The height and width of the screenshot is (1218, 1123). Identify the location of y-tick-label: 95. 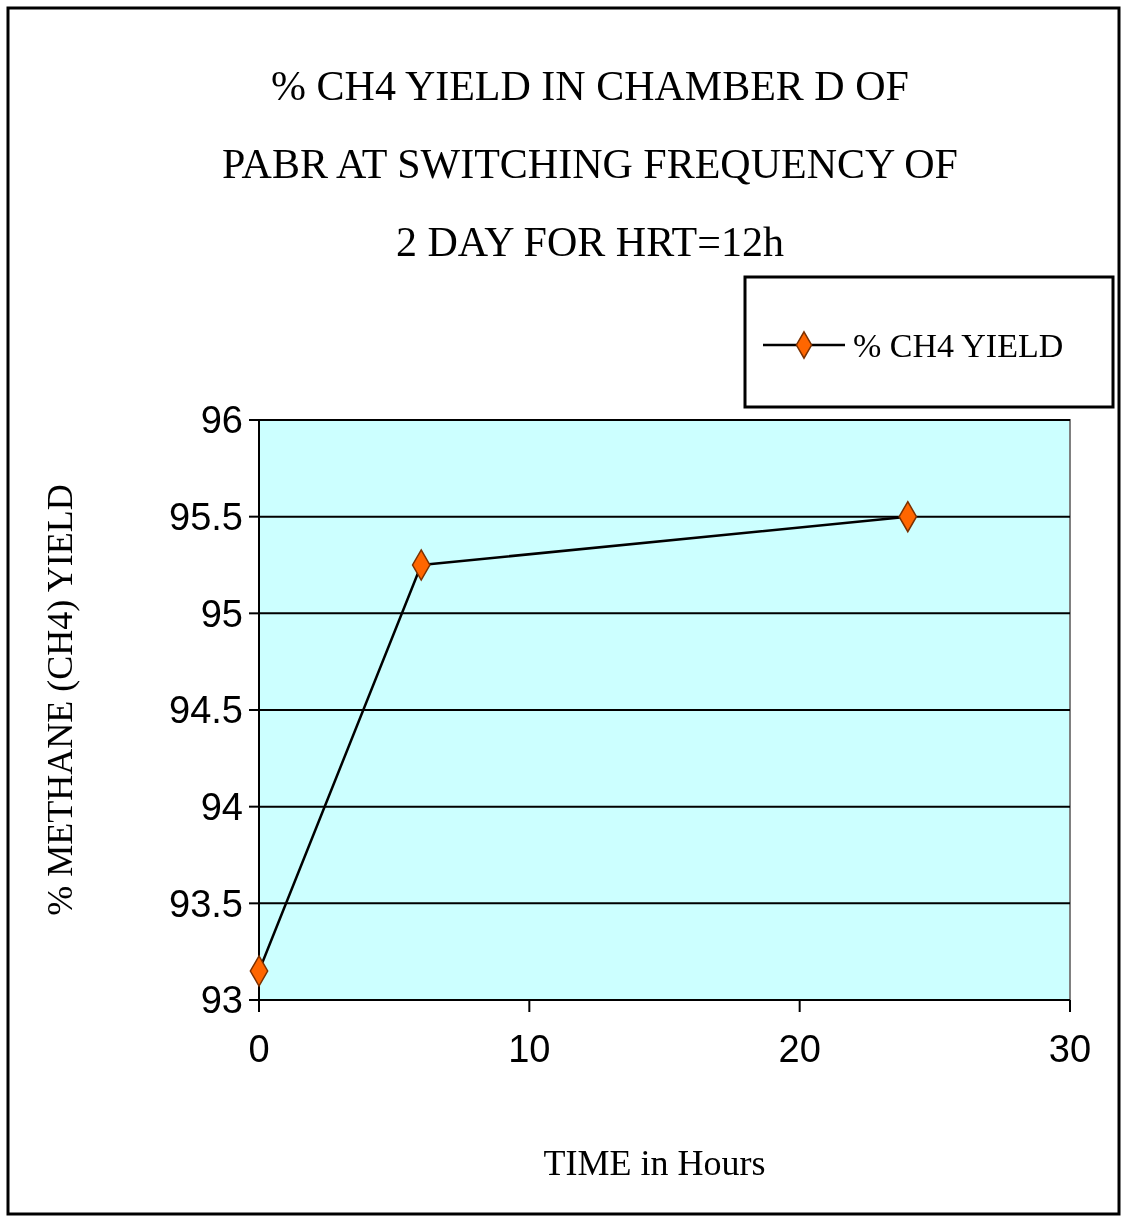
(221, 613).